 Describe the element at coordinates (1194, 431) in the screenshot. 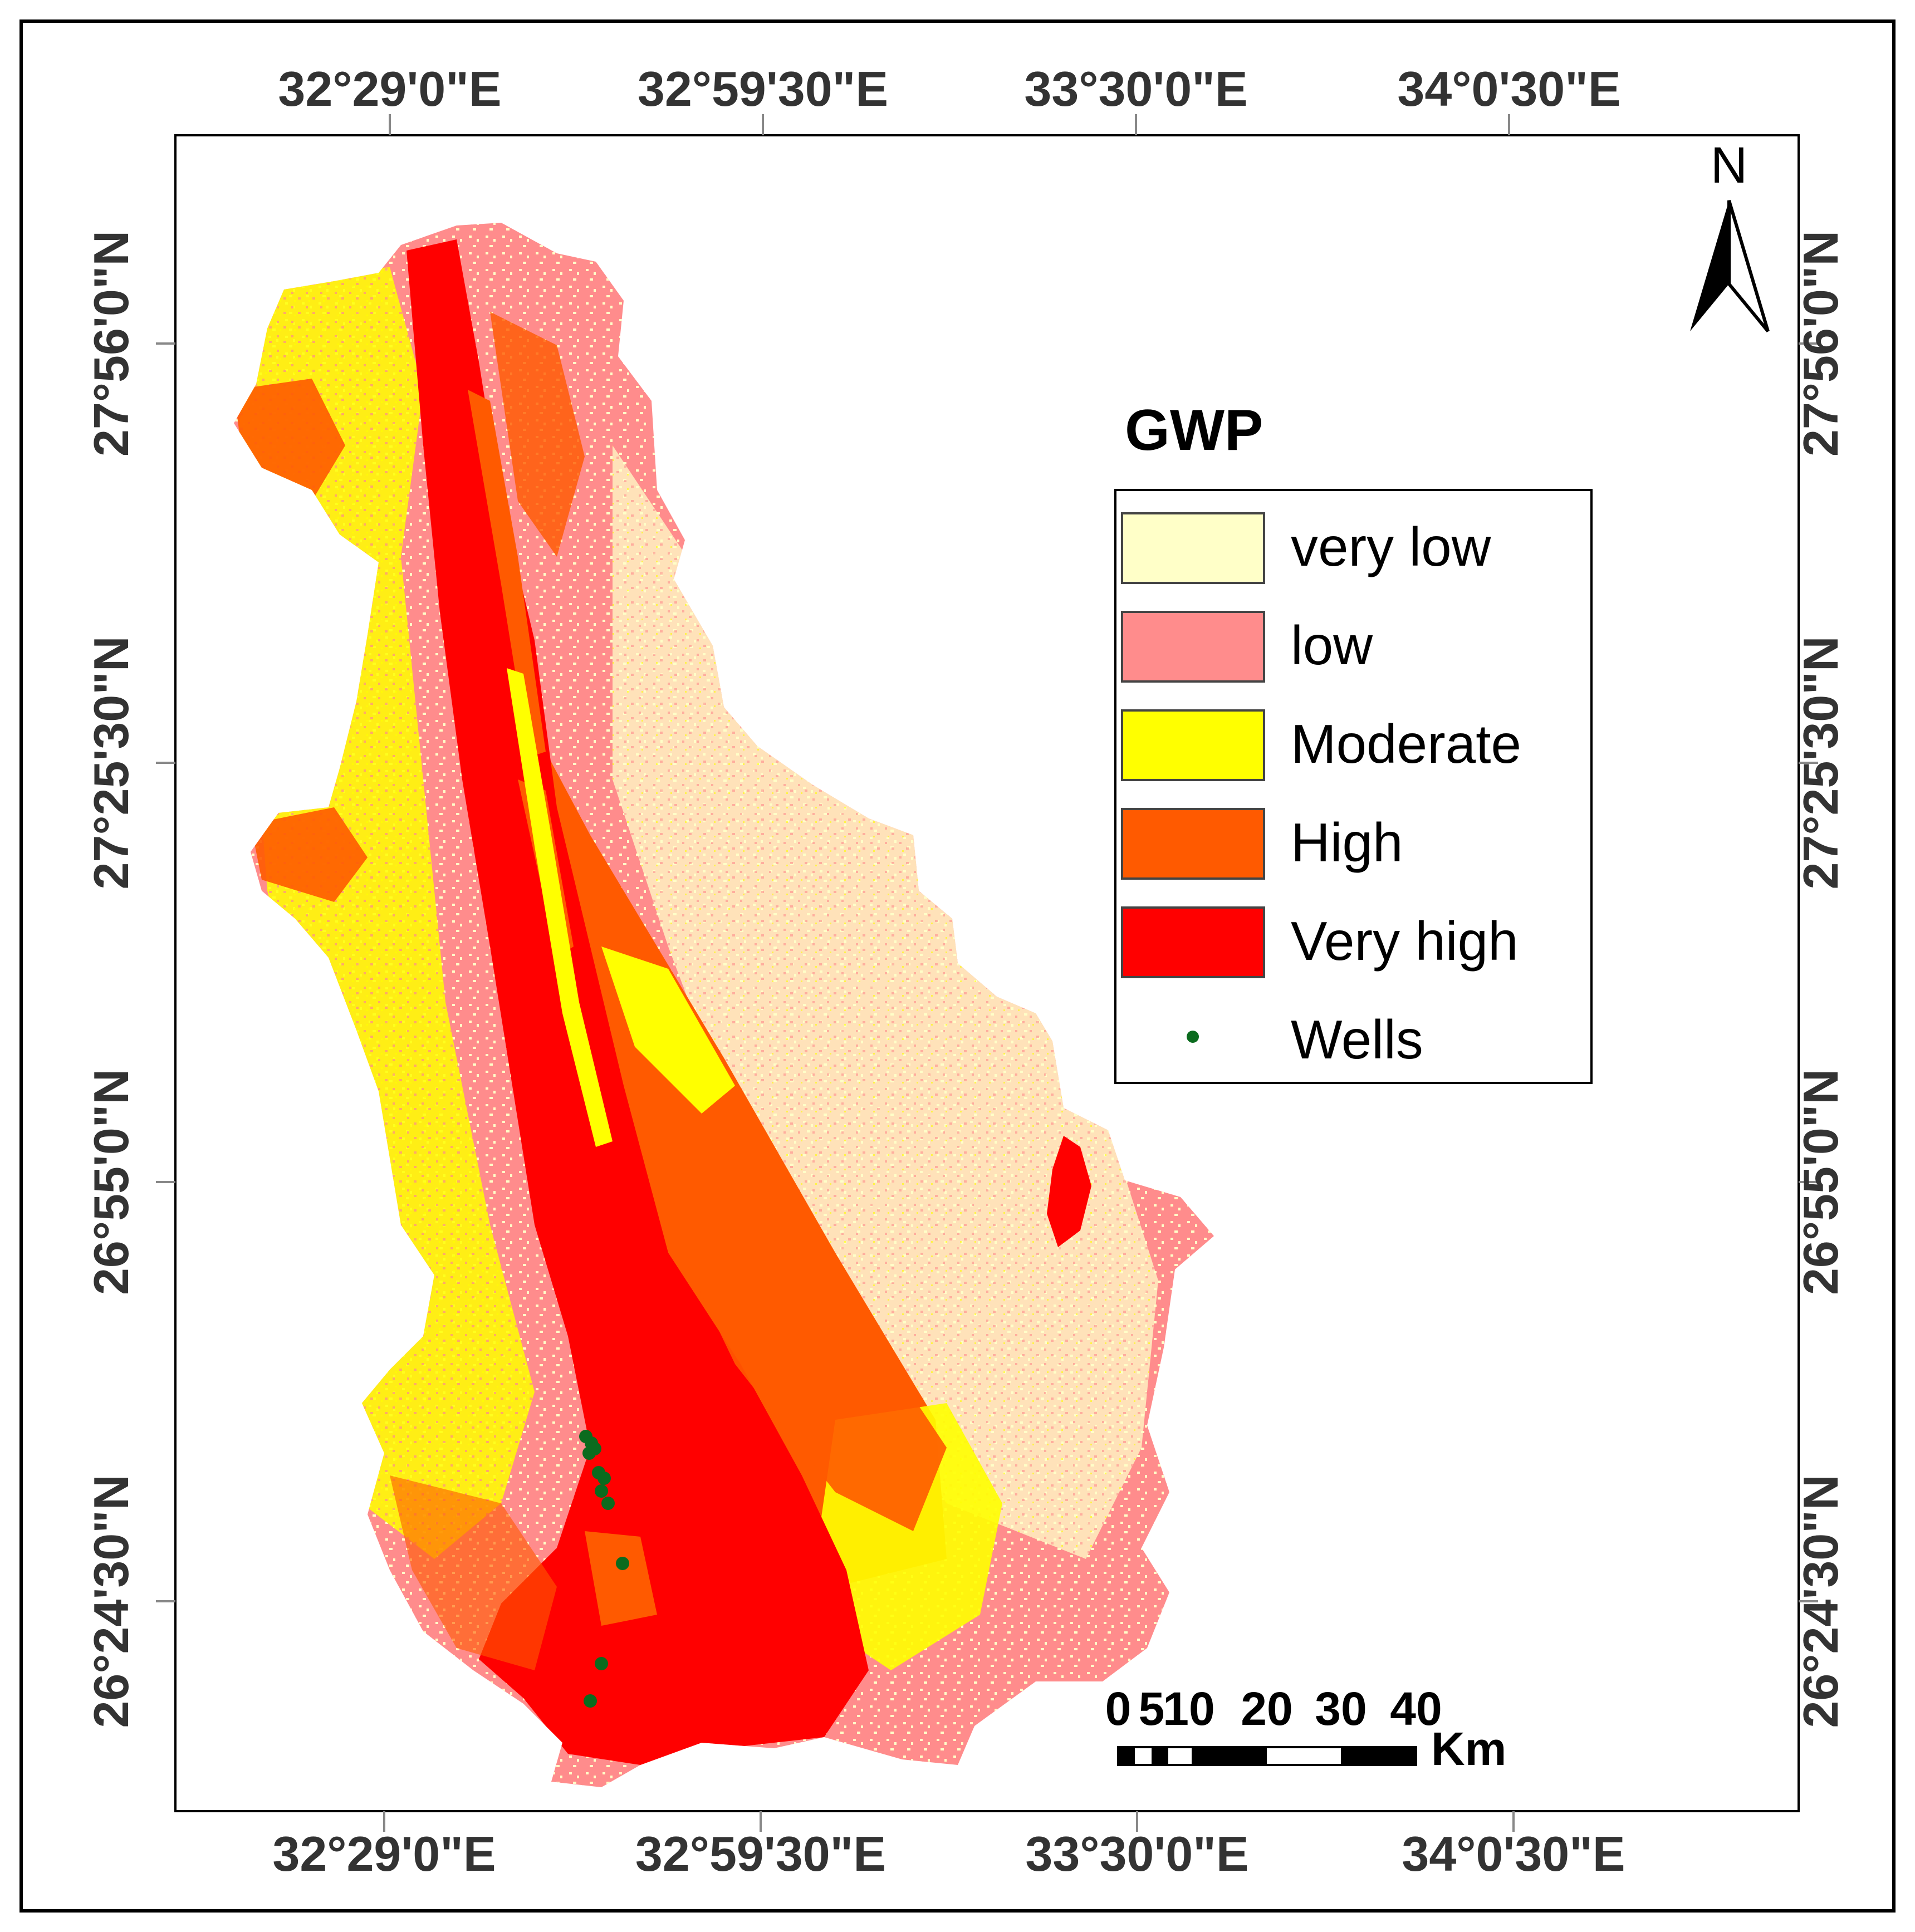

I see `legend-title: GWP` at that location.